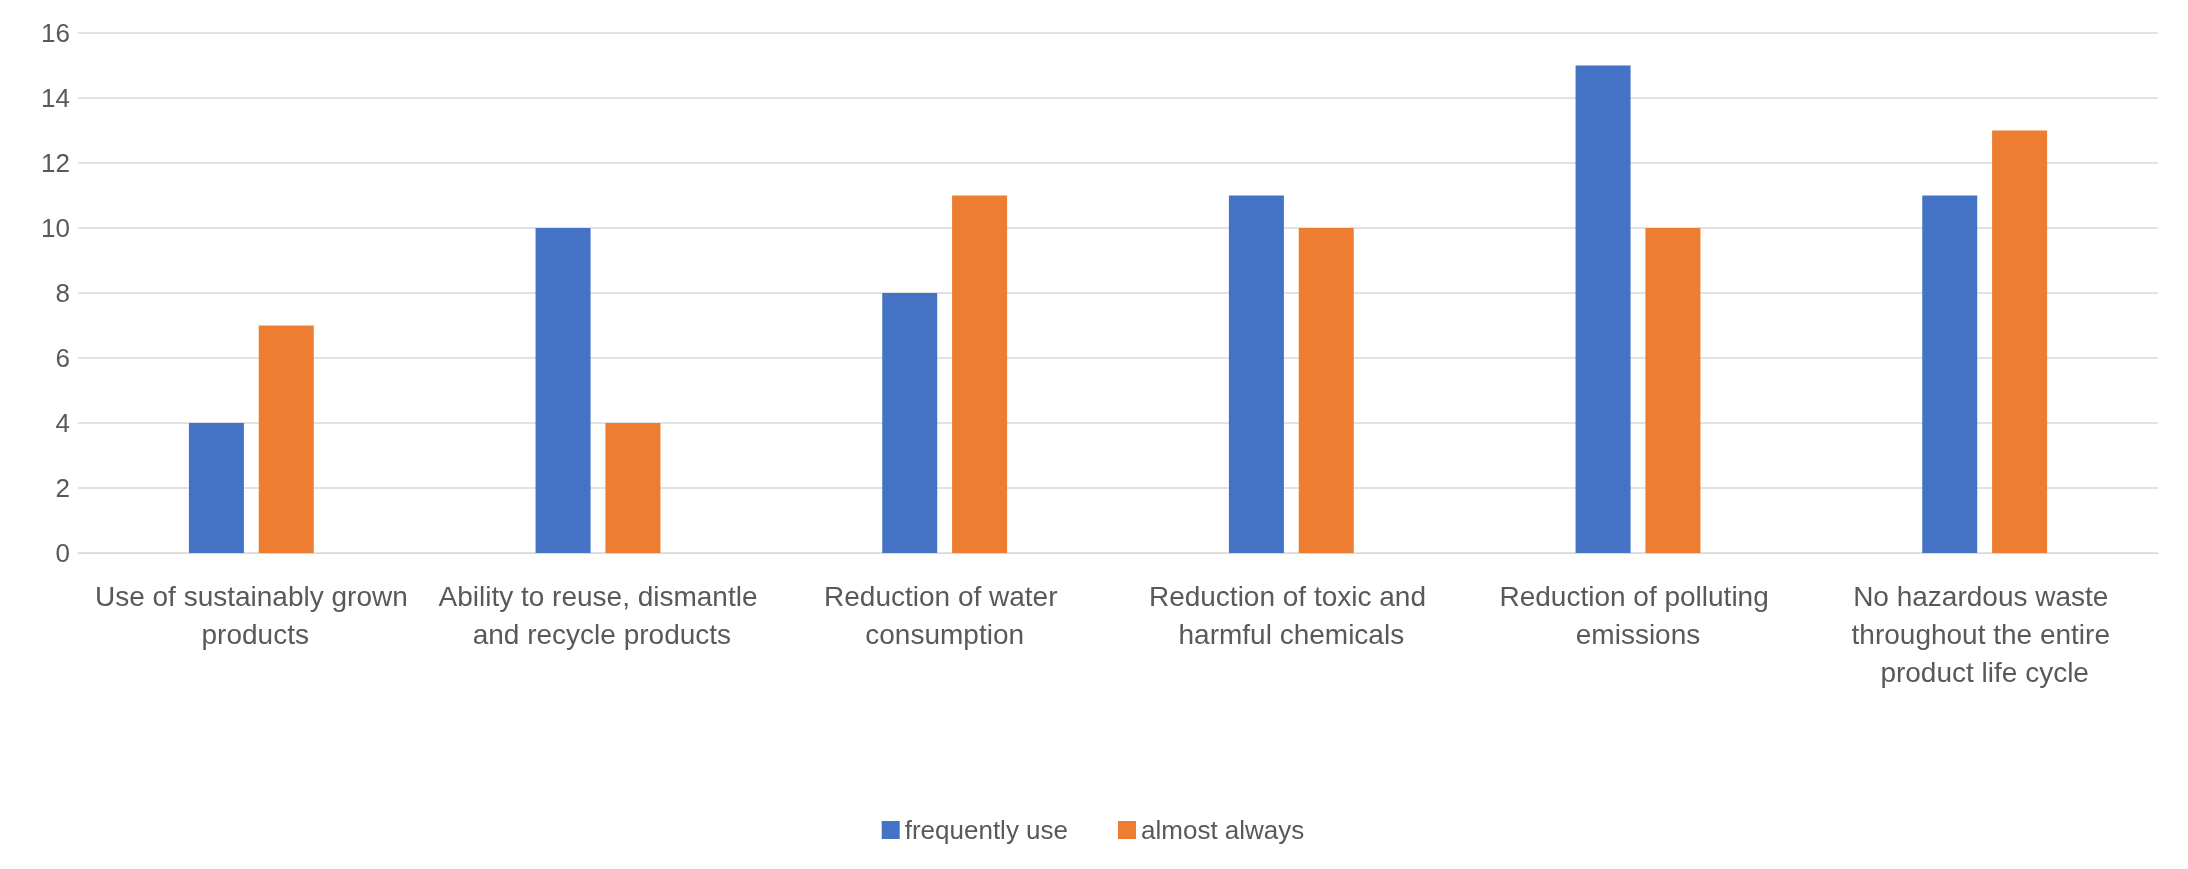 Image resolution: width=2188 pixels, height=869 pixels. What do you see at coordinates (945, 615) in the screenshot?
I see `x-tick-label: Reduction of water consumption` at bounding box center [945, 615].